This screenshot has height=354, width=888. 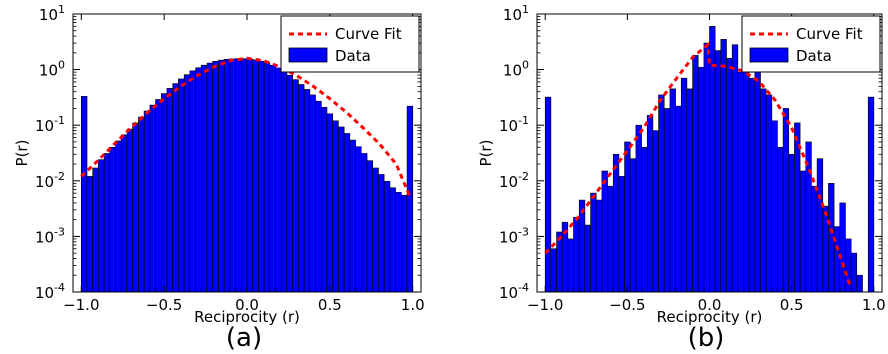 What do you see at coordinates (523, 120) in the screenshot?
I see `y-tick-exponent: -1` at bounding box center [523, 120].